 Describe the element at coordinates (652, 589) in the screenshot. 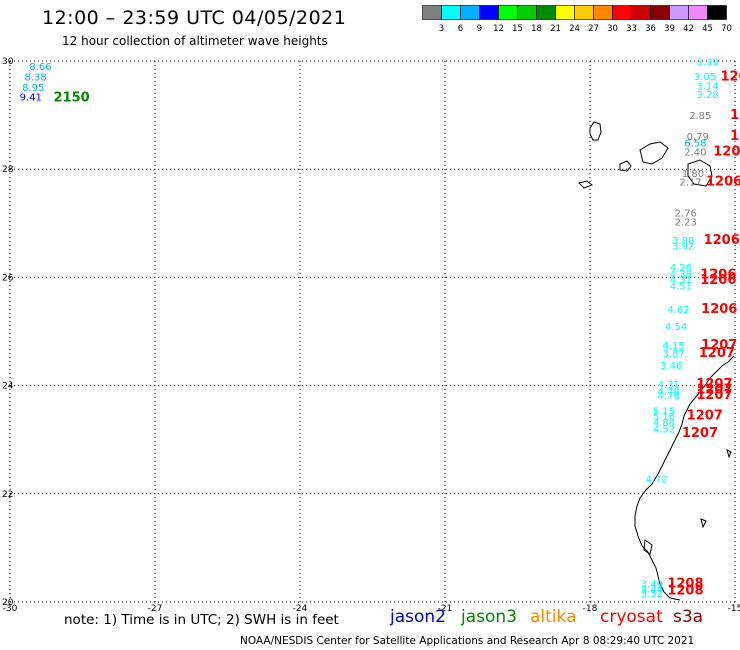

I see `wave-height-label: 3.44` at that location.